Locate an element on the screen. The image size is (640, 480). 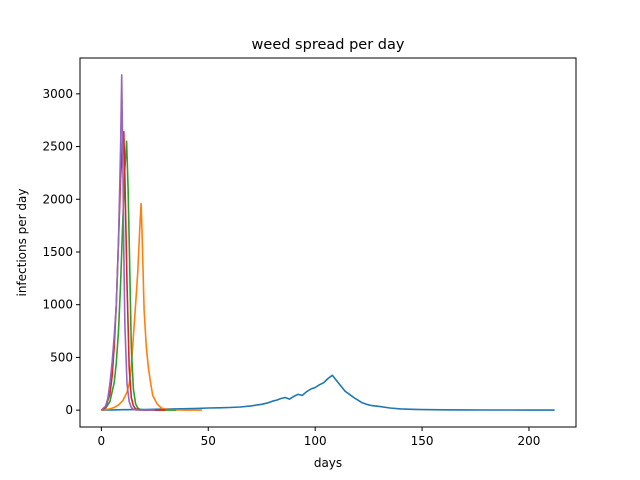
y-tick-label: 500 is located at coordinates (61, 357).